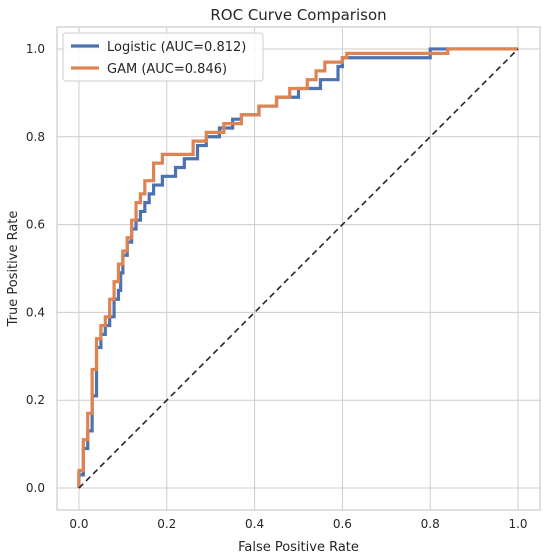 The width and height of the screenshot is (550, 558). What do you see at coordinates (517, 524) in the screenshot?
I see `x-tick-label: 1.0` at bounding box center [517, 524].